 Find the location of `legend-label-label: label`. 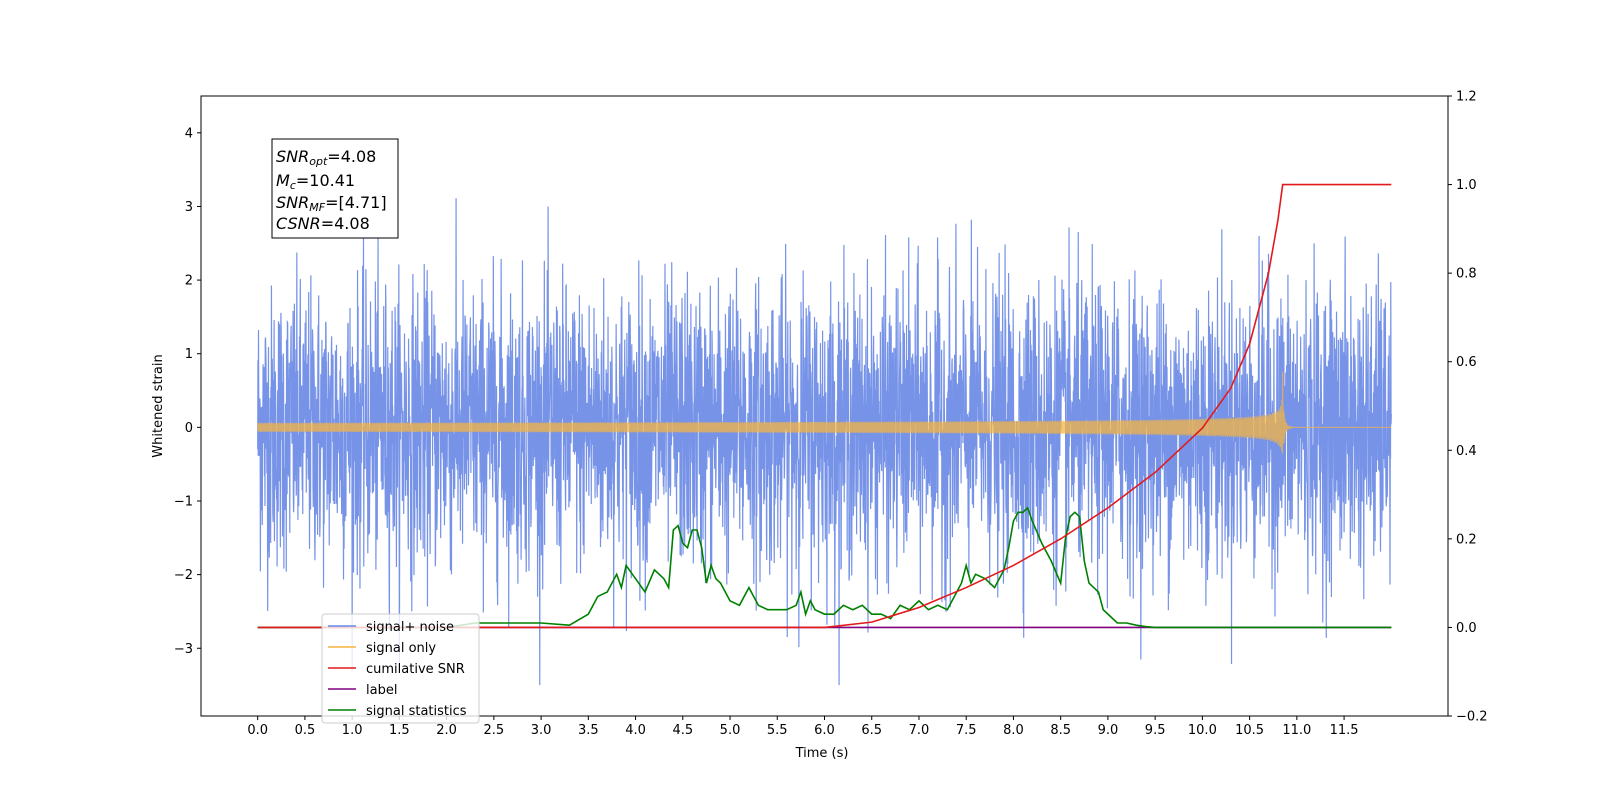

legend-label-label: label is located at coordinates (381, 690).